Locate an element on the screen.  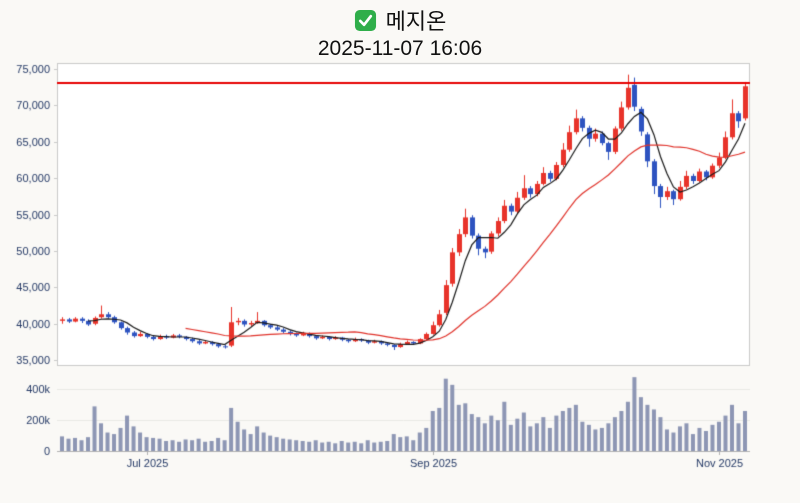
title-row: 메지온 is located at coordinates (400, 20).